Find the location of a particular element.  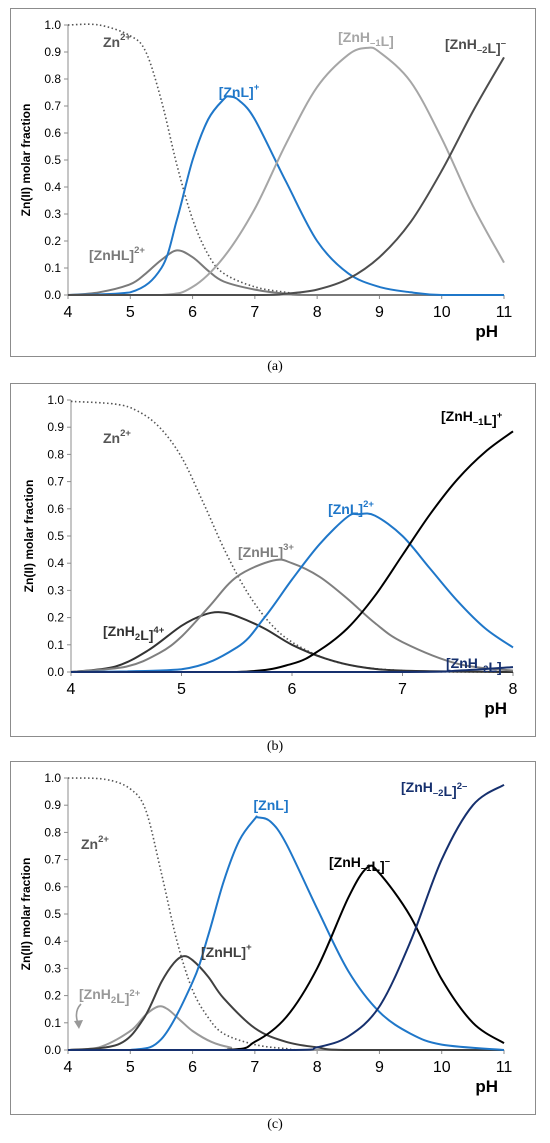

series-label: [ZnHL]+ is located at coordinates (226, 951).